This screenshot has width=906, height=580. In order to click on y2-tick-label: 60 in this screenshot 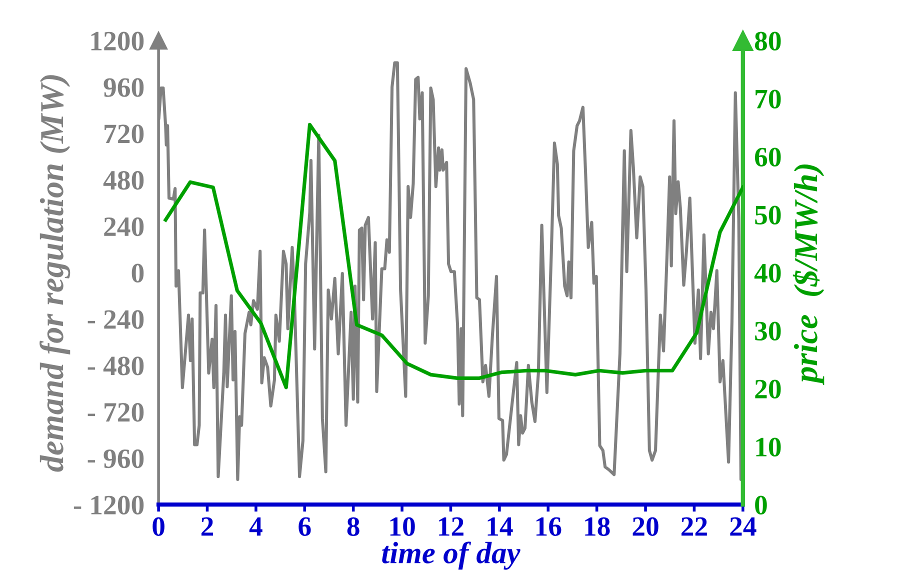, I will do `click(767, 157)`.